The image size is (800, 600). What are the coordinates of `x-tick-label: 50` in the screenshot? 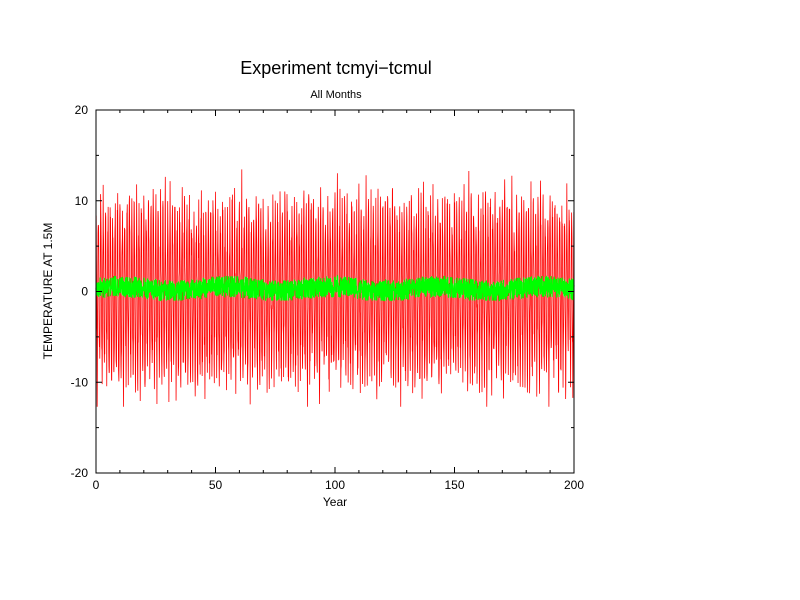 It's located at (216, 485).